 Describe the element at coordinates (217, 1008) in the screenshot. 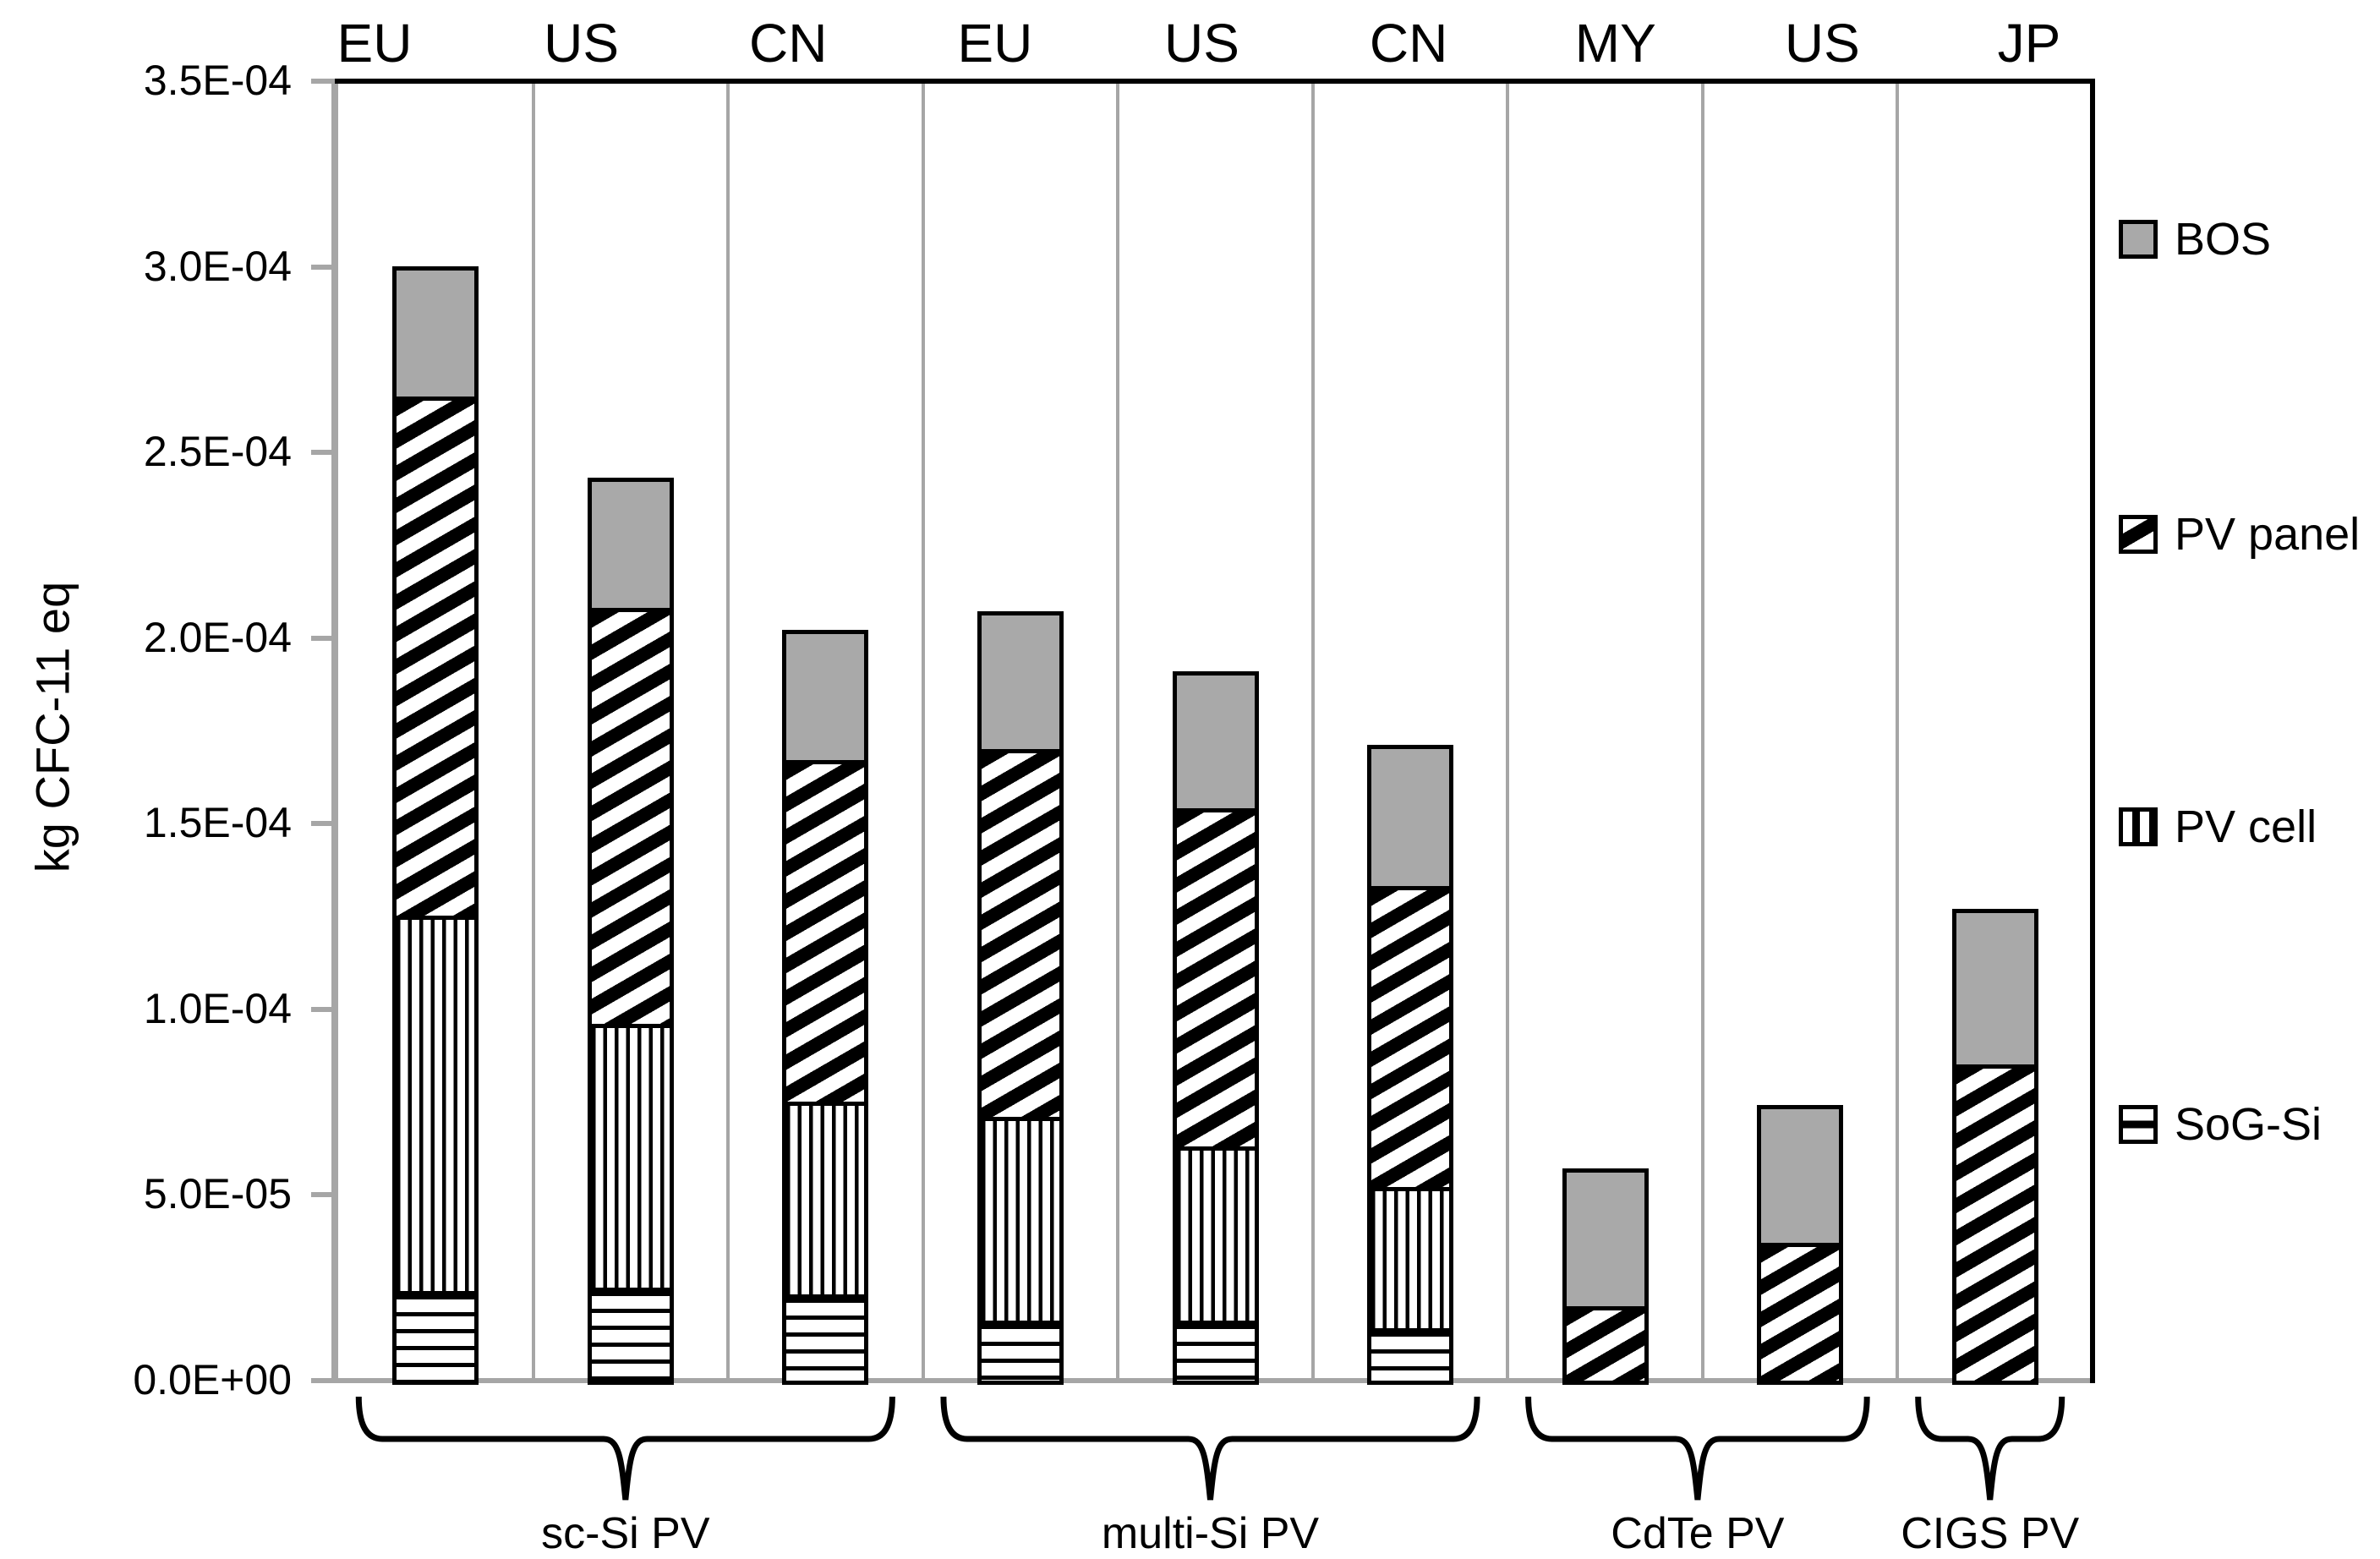

I see `y-tick-label: 1.0E-04` at that location.